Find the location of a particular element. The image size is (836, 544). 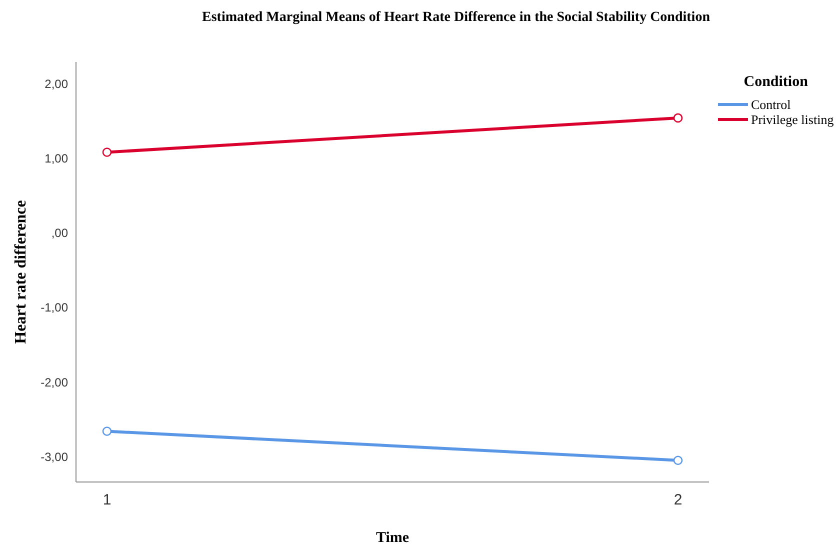

y-tick-label: ,00 is located at coordinates (59, 233).